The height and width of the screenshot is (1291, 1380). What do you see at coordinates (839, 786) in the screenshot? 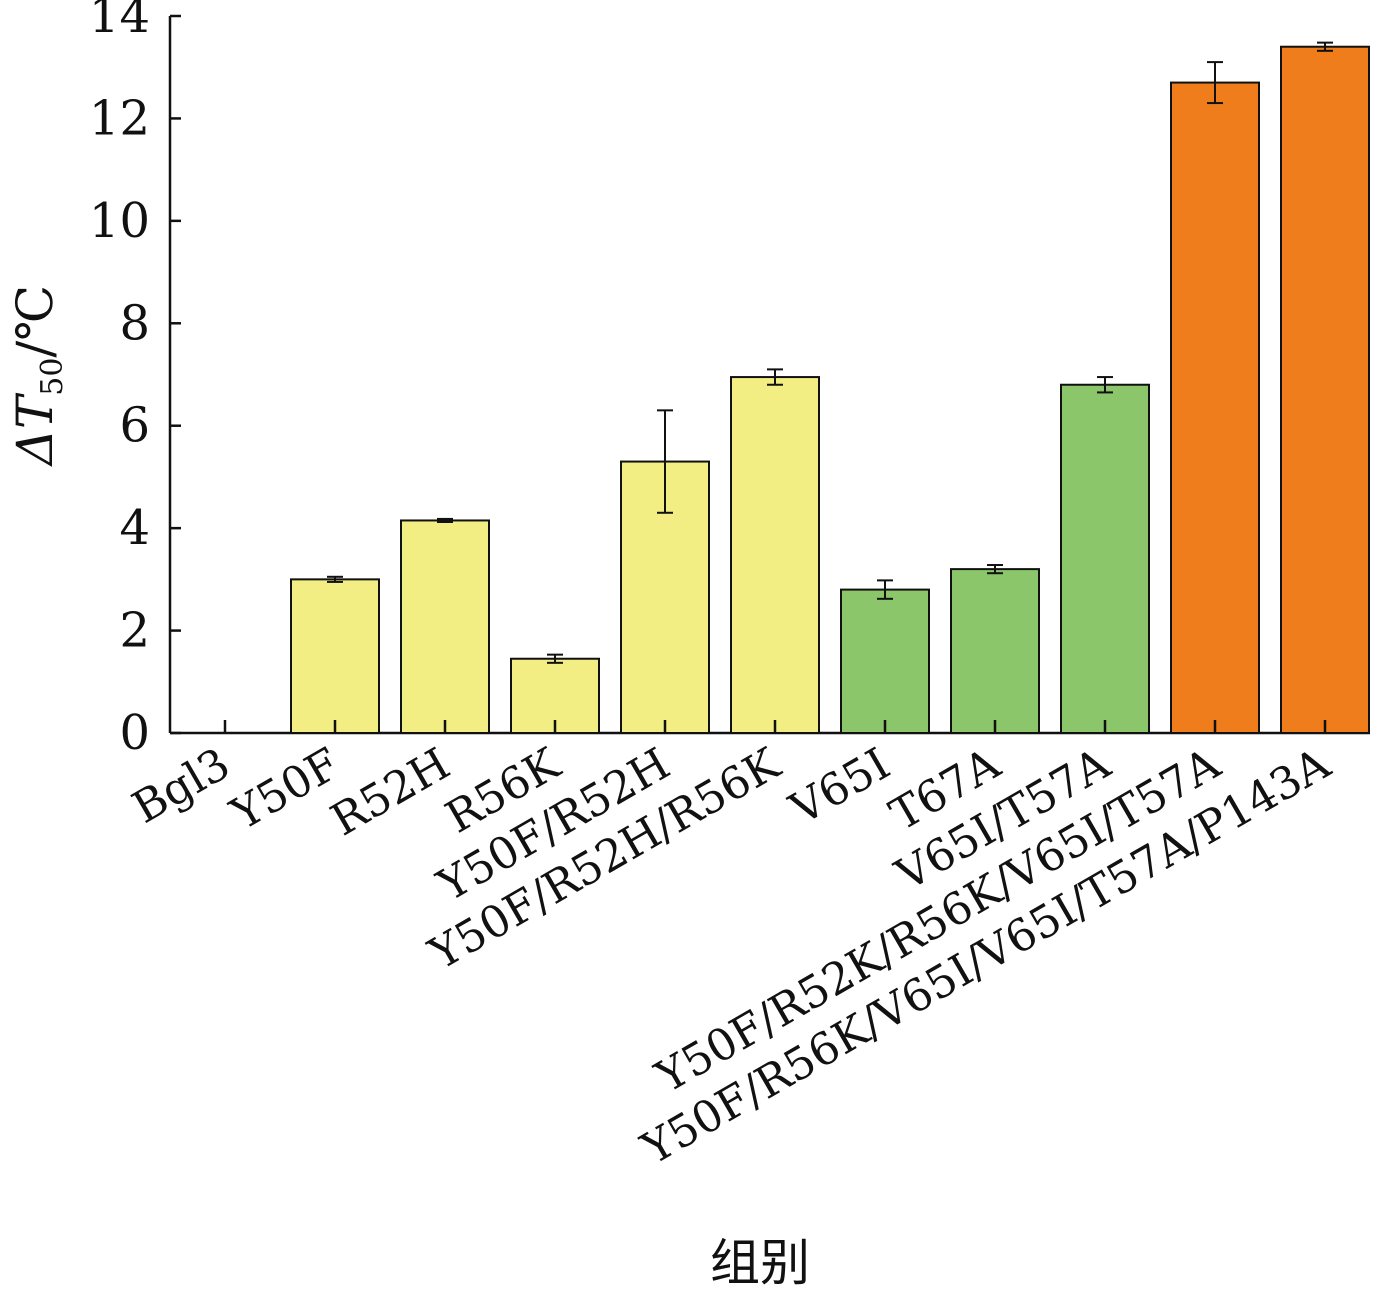
I see `category-label: V65I` at bounding box center [839, 786].